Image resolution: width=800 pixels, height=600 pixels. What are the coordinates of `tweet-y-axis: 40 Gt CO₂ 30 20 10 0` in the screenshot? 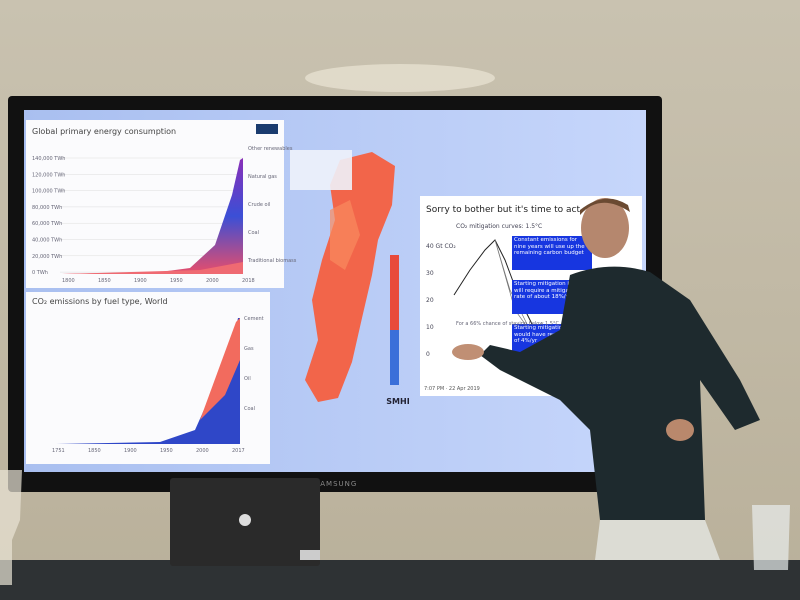 It's located at (441, 300).